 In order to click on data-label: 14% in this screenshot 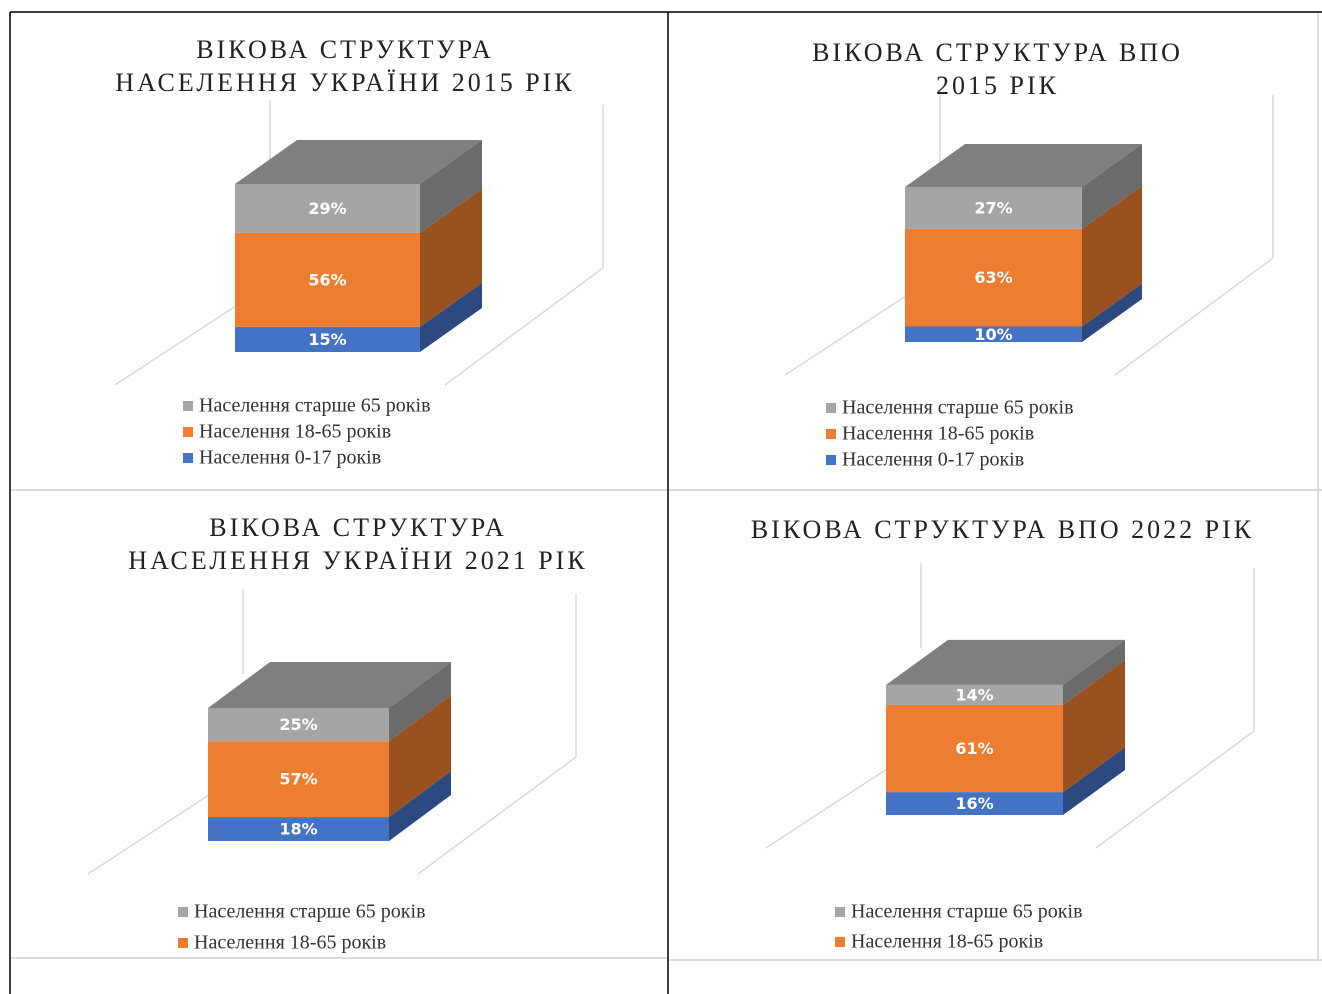, I will do `click(974, 694)`.